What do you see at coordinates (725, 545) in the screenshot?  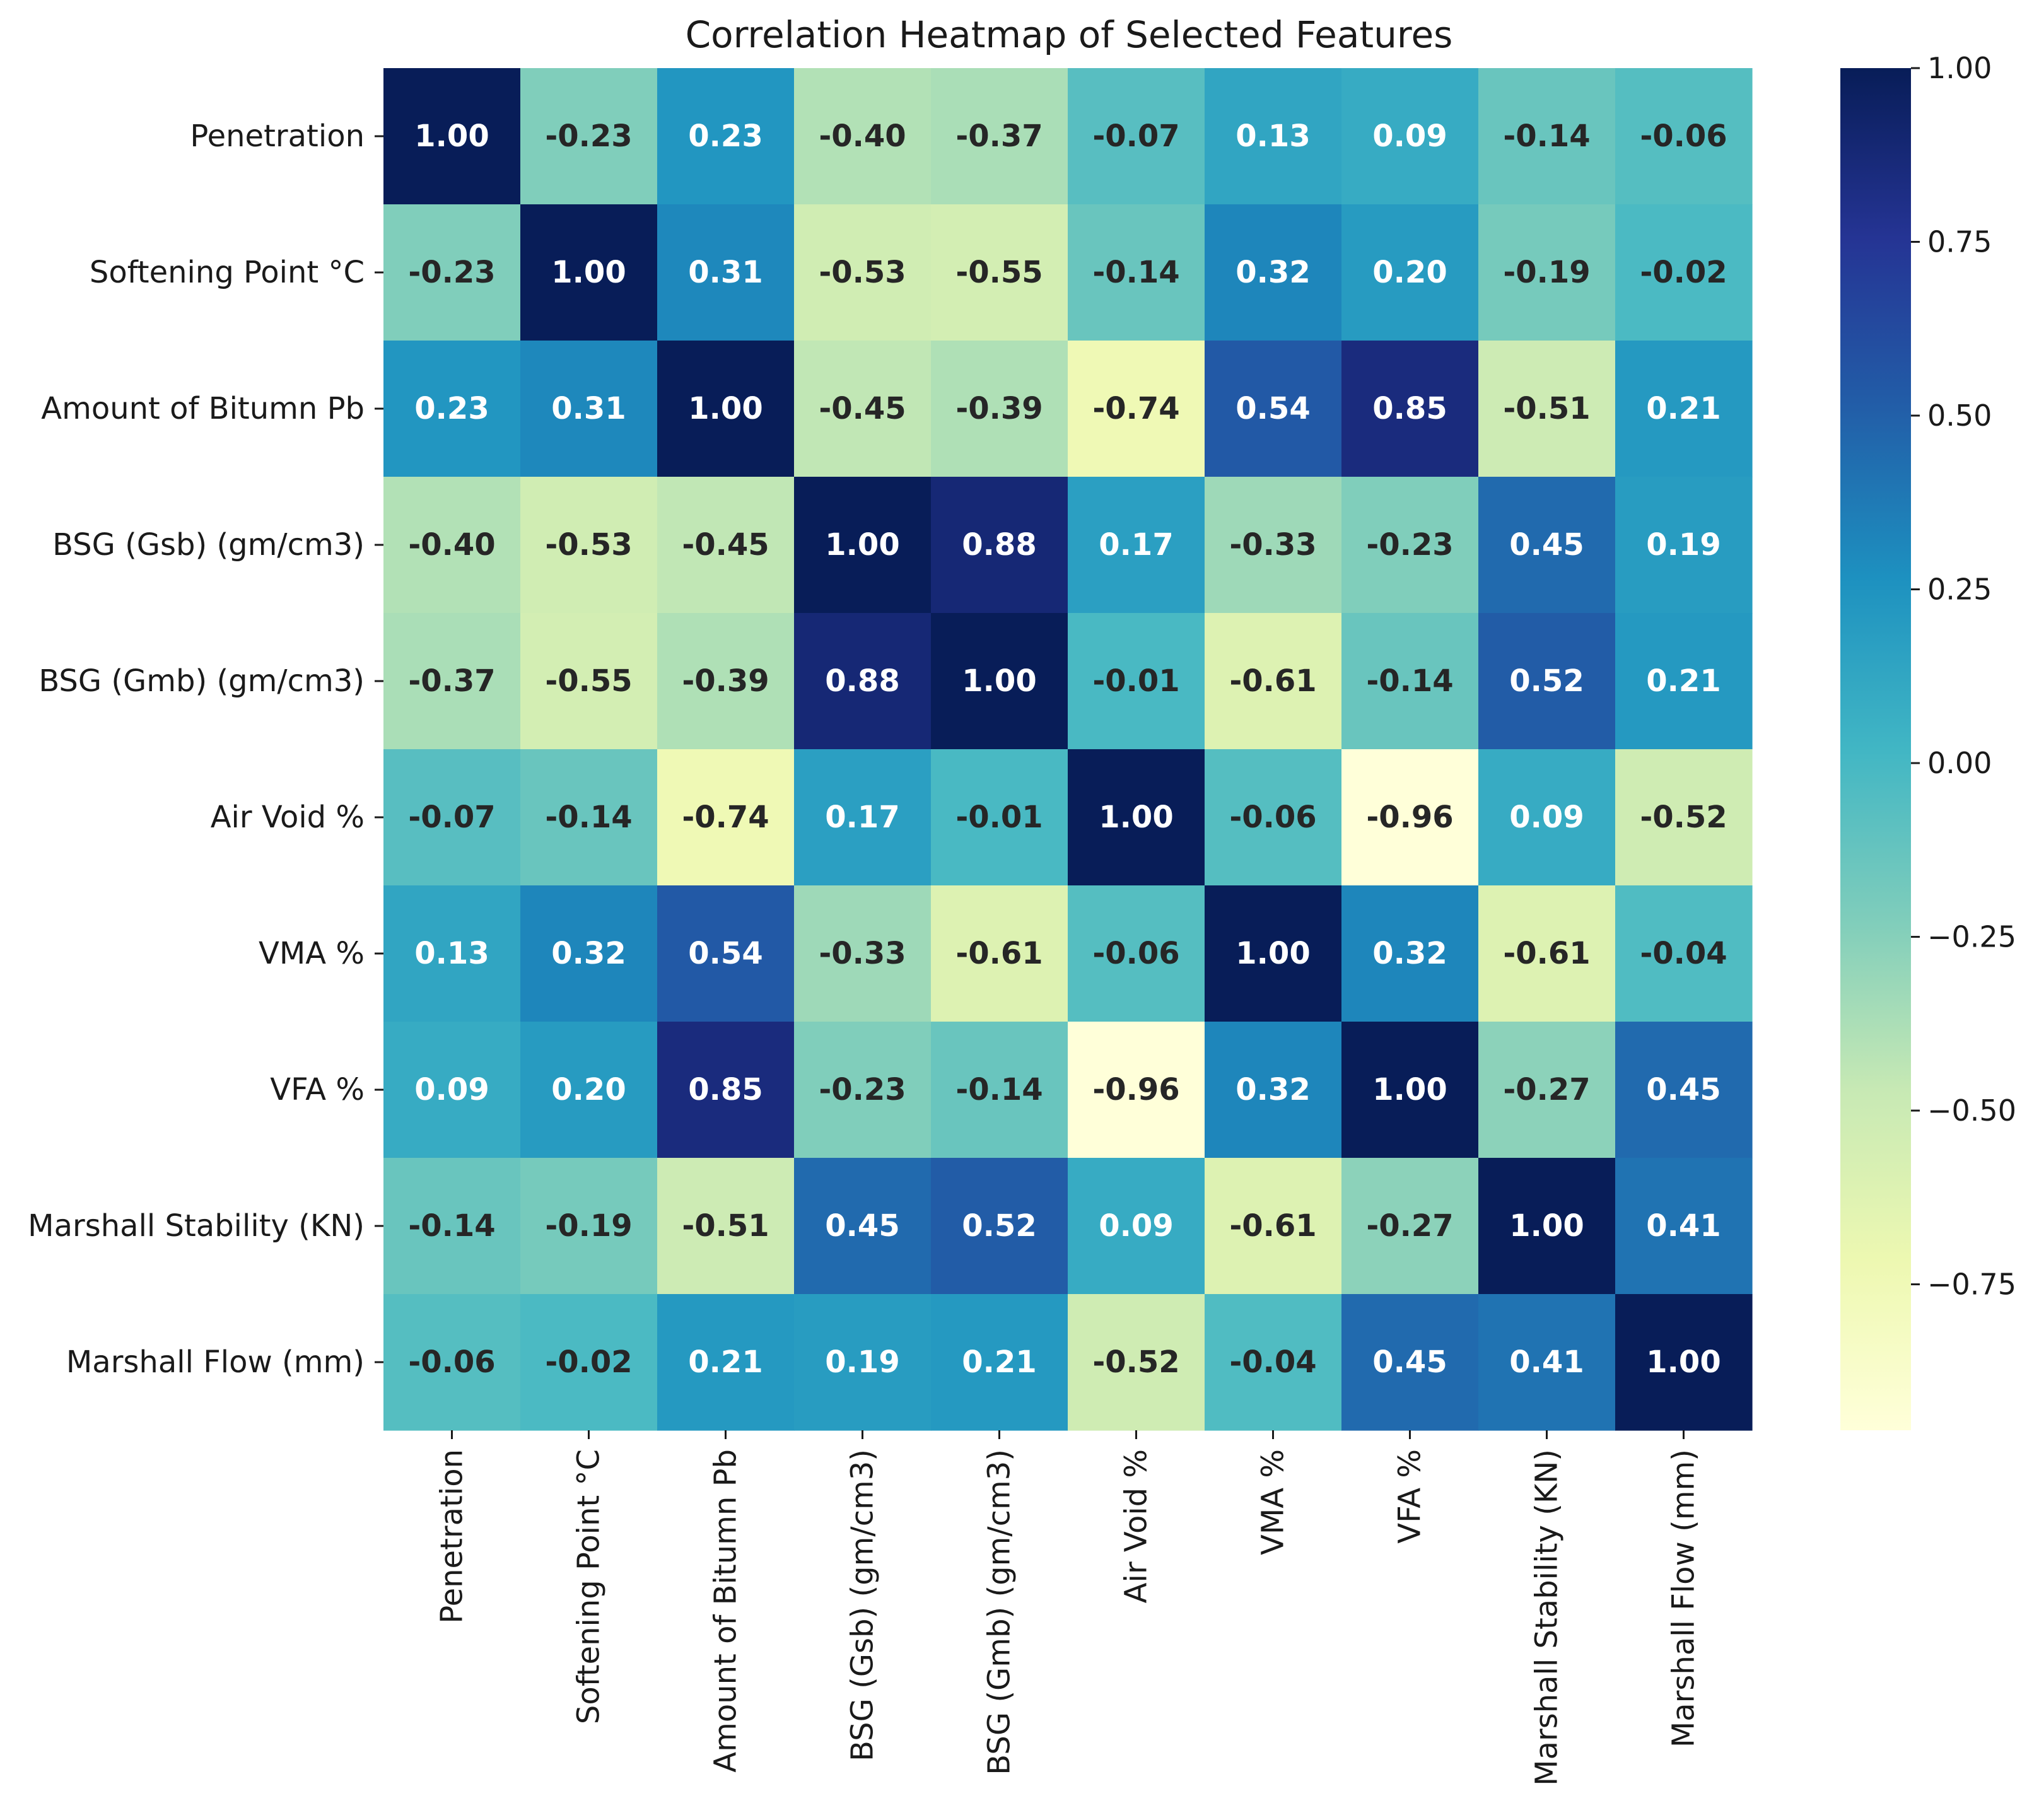 I see `cell-value-label: -0.45` at bounding box center [725, 545].